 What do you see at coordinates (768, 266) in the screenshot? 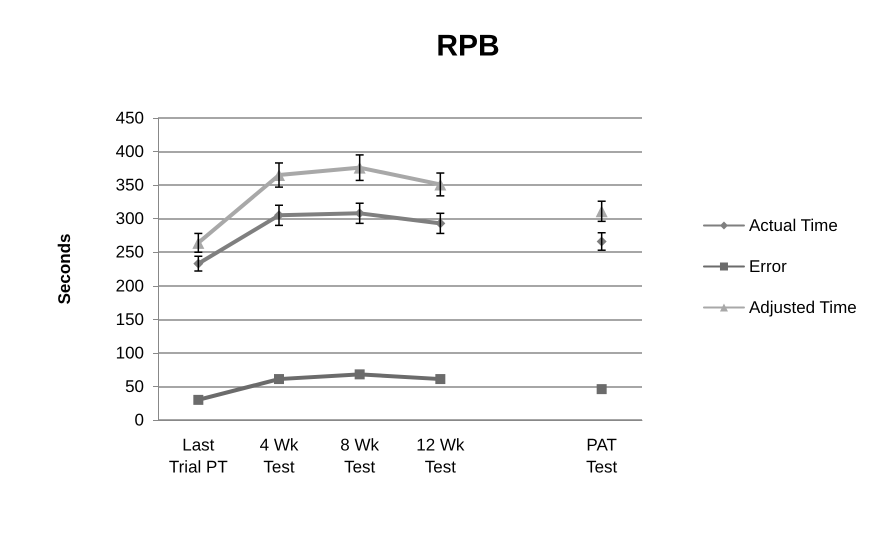
I see `legend-label: Error` at bounding box center [768, 266].